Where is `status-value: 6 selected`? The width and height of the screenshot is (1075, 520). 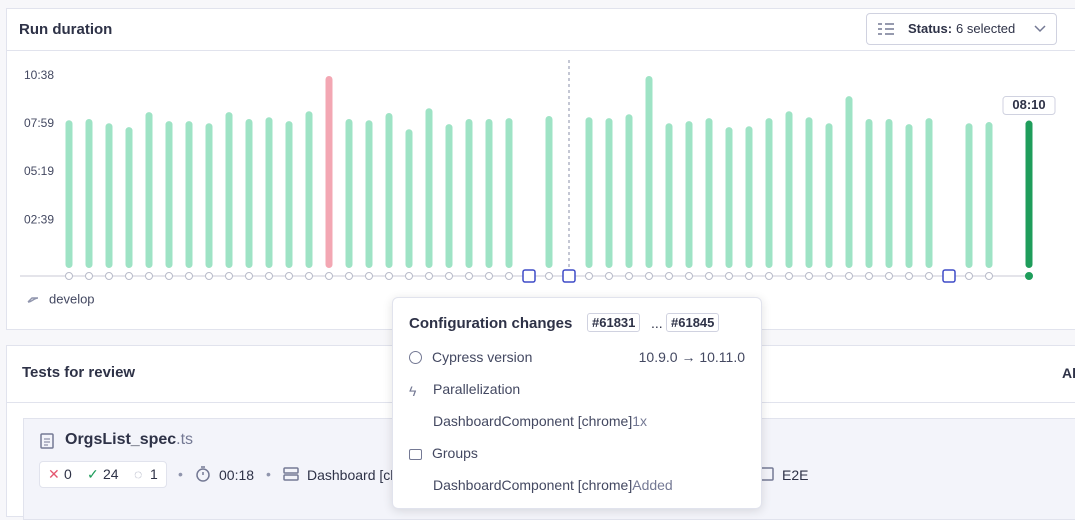
status-value: 6 selected is located at coordinates (986, 28).